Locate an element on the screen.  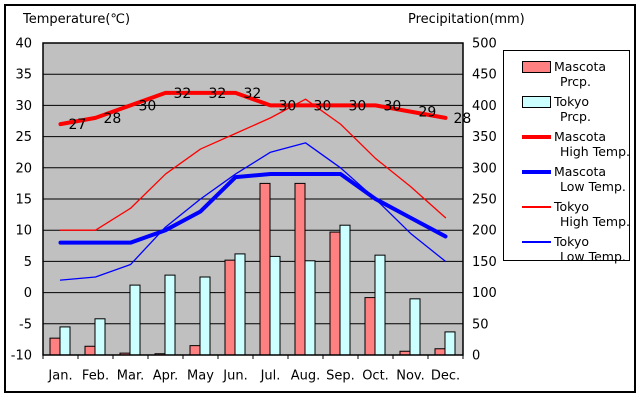
mascota-prcp-swatch-icon is located at coordinates (536, 66).